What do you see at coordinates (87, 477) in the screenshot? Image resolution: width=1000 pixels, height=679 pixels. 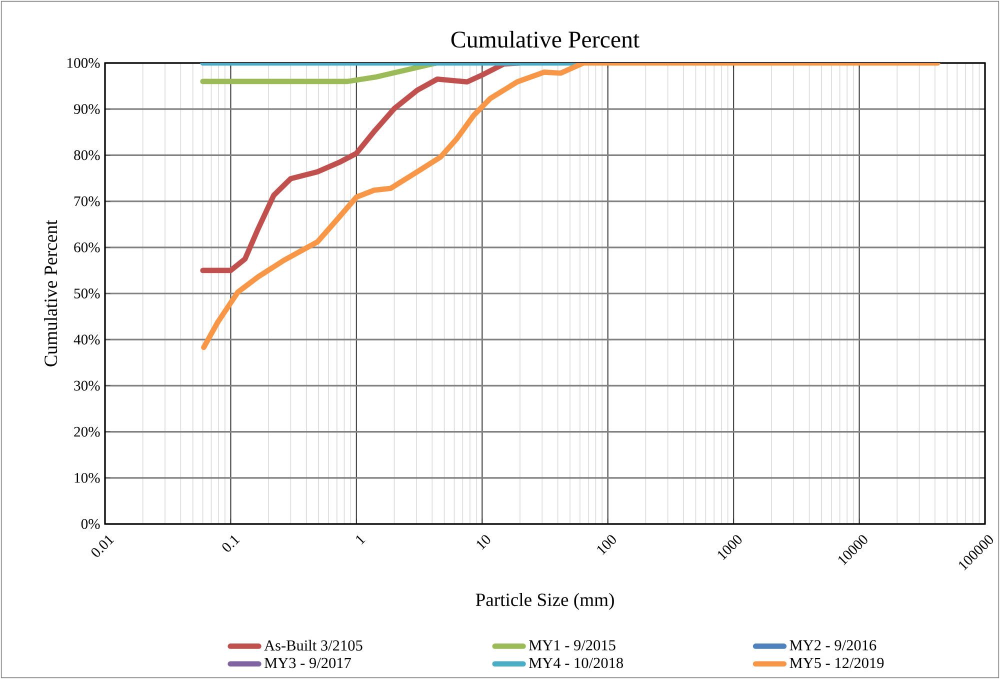 I see `y-tick-label: 10%` at bounding box center [87, 477].